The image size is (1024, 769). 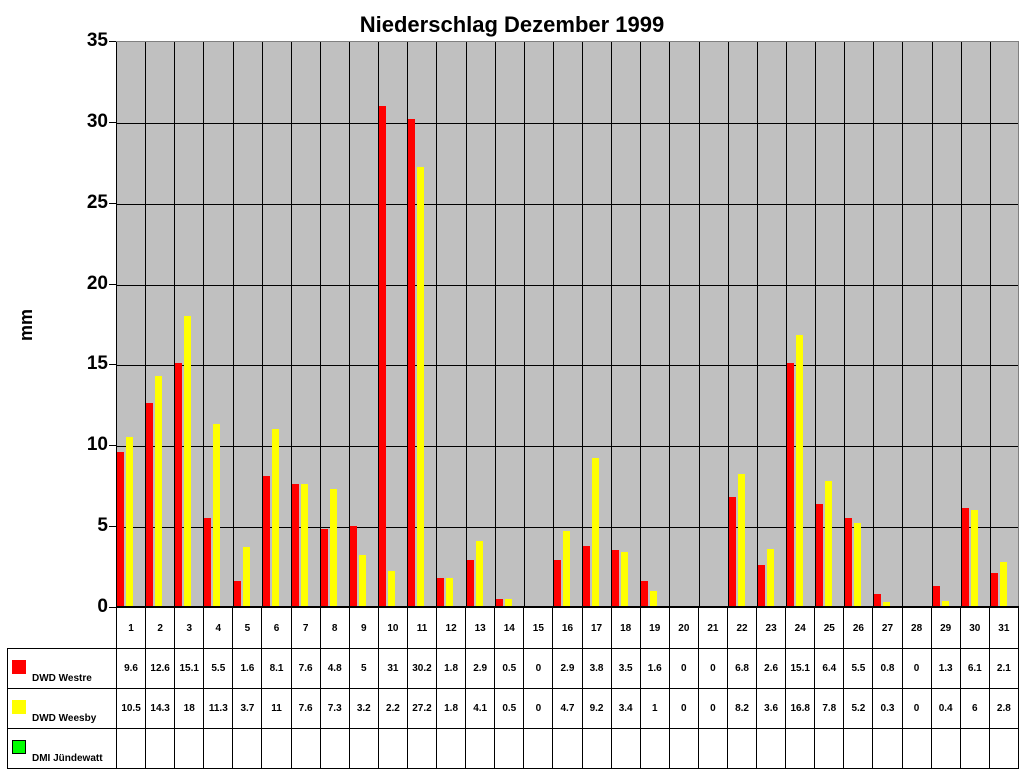 What do you see at coordinates (512, 24) in the screenshot?
I see `chart-title: Niederschlag Dezember 1999` at bounding box center [512, 24].